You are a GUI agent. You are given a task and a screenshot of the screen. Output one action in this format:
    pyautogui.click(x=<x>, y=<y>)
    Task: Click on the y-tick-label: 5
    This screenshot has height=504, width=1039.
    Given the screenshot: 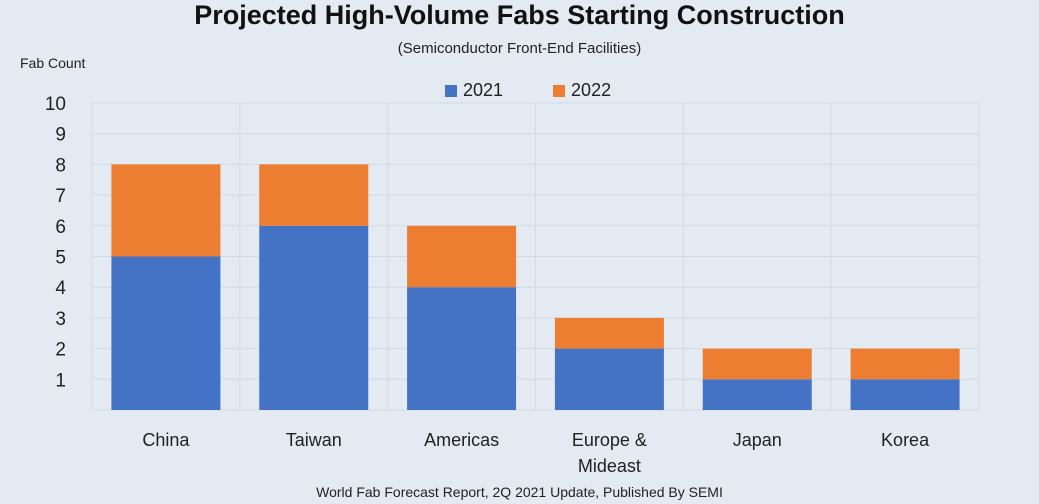 What is the action you would take?
    pyautogui.click(x=60, y=258)
    